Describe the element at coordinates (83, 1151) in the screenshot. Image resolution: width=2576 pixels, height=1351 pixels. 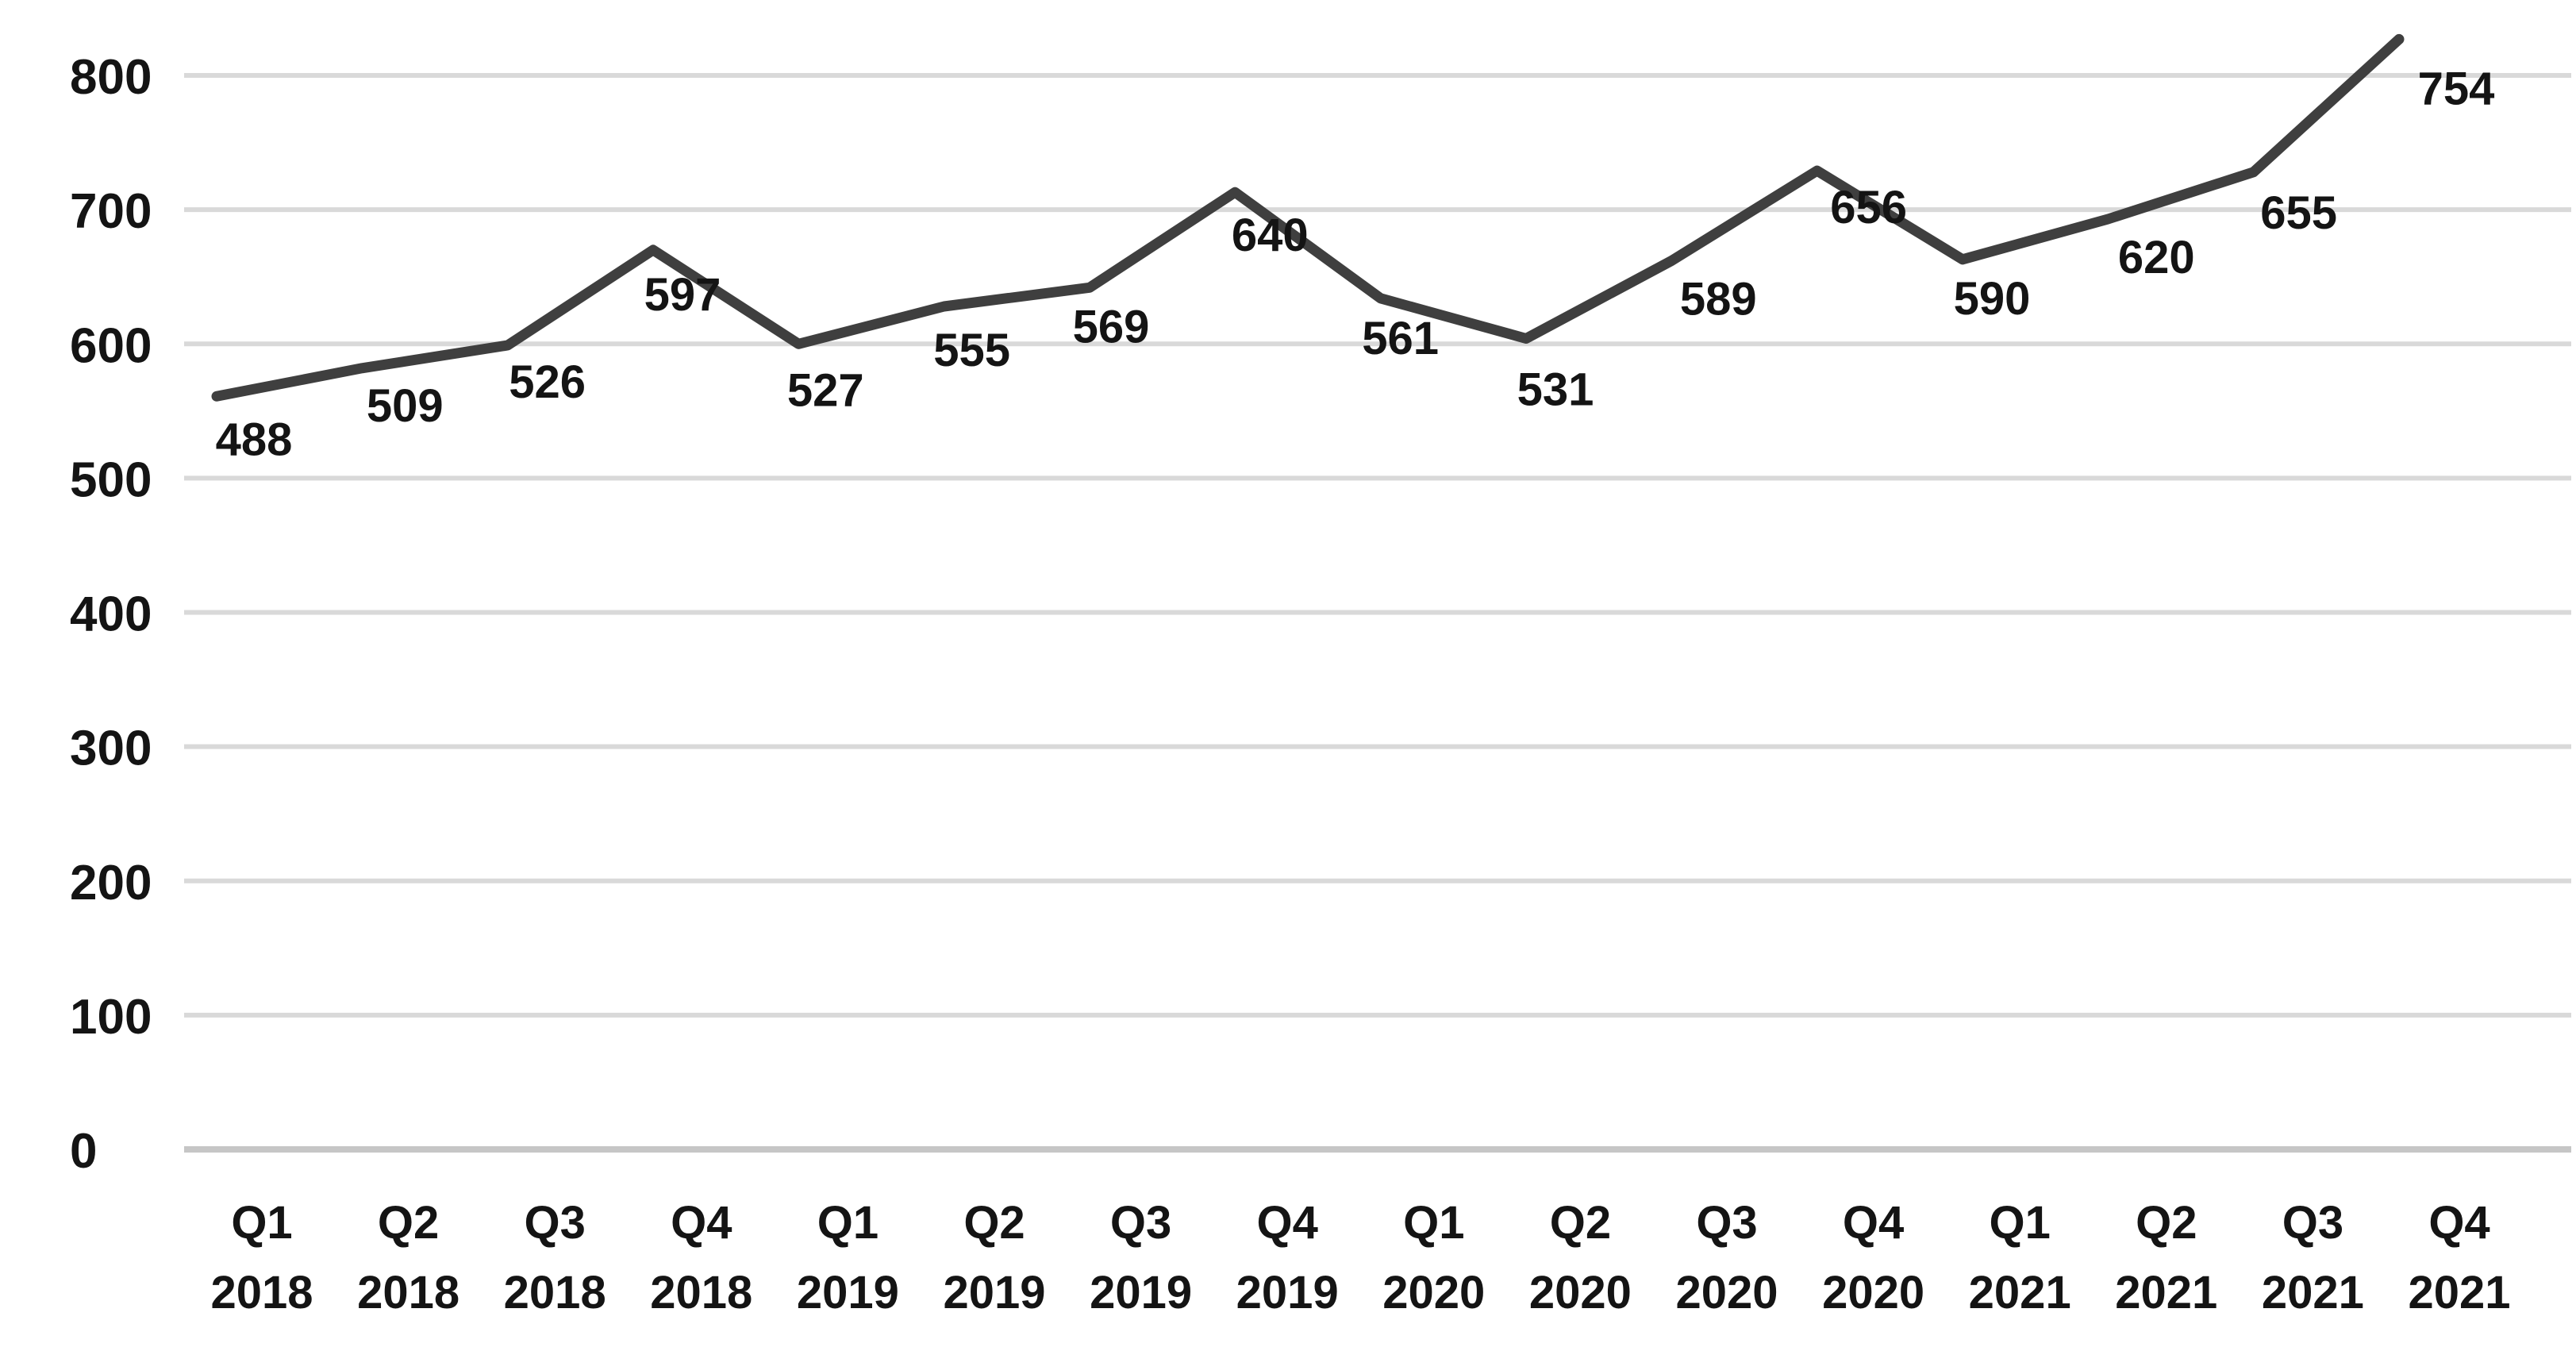
I see `y-tick-label: 0` at that location.